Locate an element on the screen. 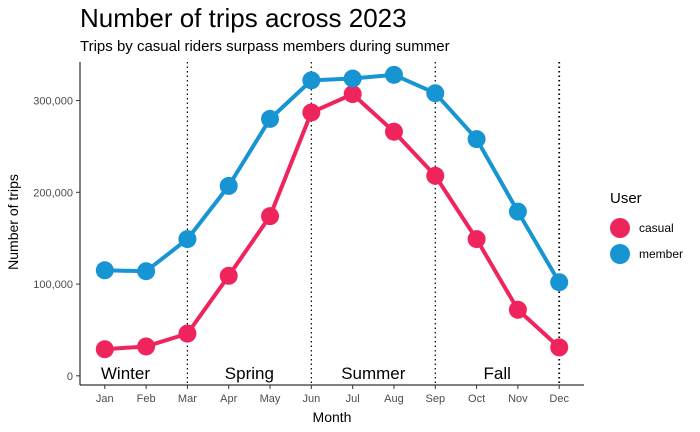  x-tick-label: Jun is located at coordinates (311, 399).